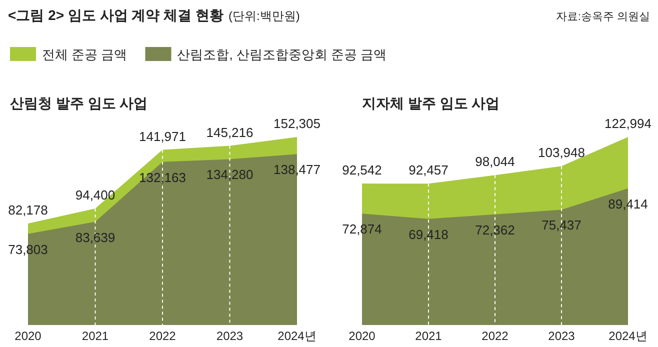  Describe the element at coordinates (561, 152) in the screenshot. I see `data-label: 103,948` at that location.